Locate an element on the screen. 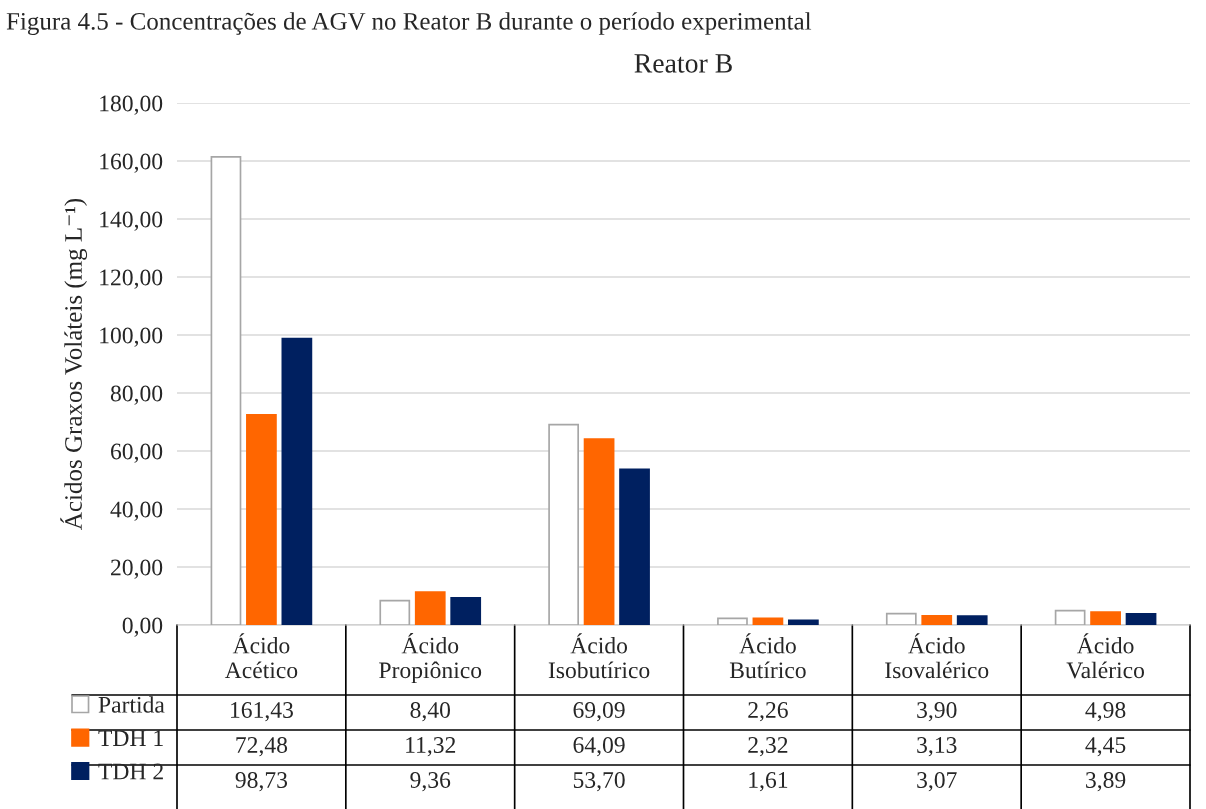 The height and width of the screenshot is (809, 1206). data-label: 64,09 is located at coordinates (599, 746).